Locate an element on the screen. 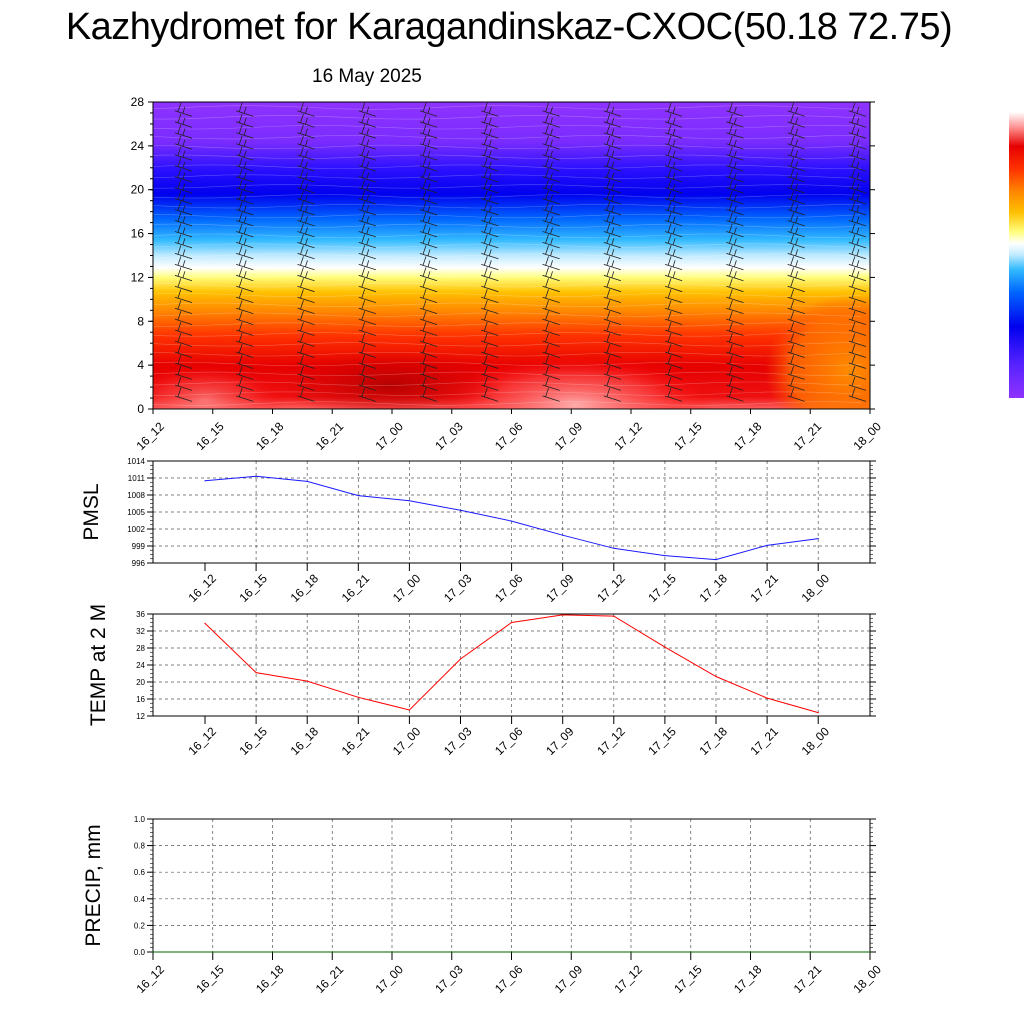  x-tick-label: 16_15 is located at coordinates (254, 741).